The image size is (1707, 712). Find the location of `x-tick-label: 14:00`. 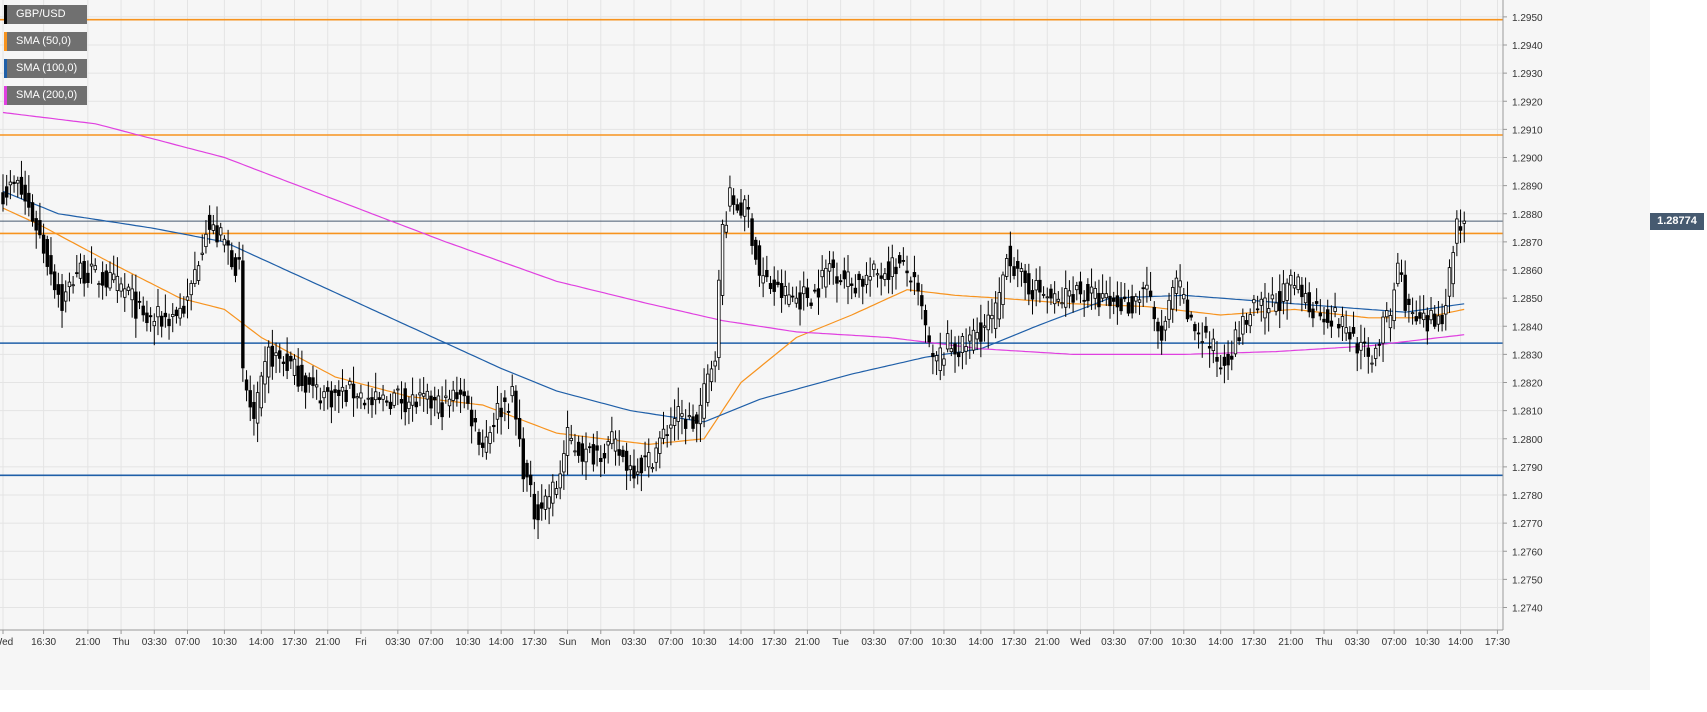

x-tick-label: 14:00 is located at coordinates (1460, 642).